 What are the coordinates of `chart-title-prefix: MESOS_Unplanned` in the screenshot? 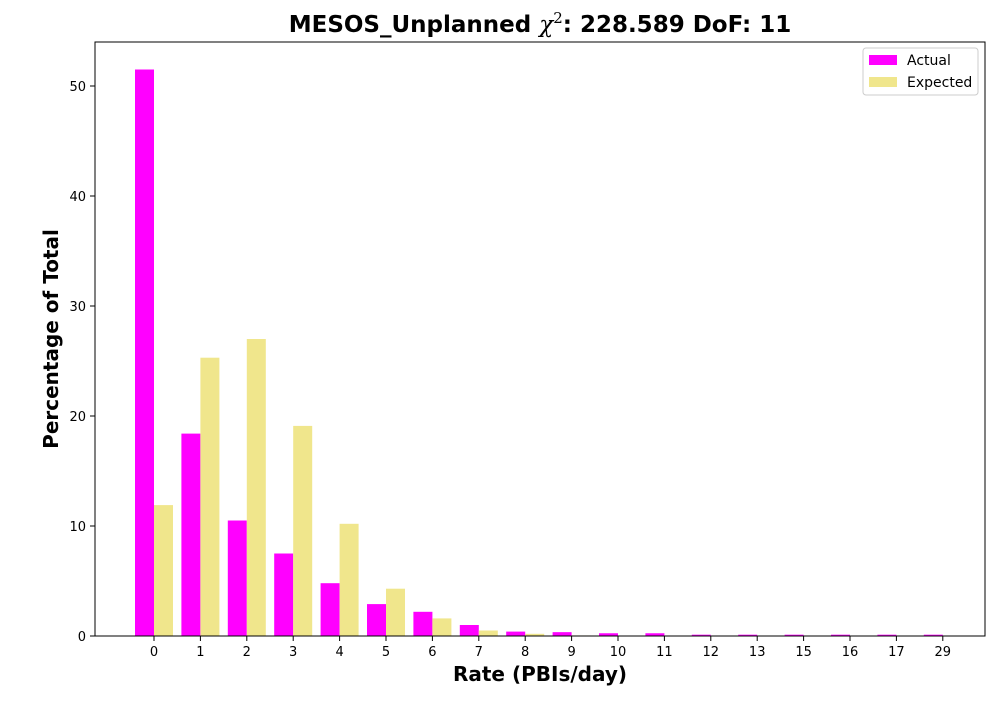 It's located at (414, 25).